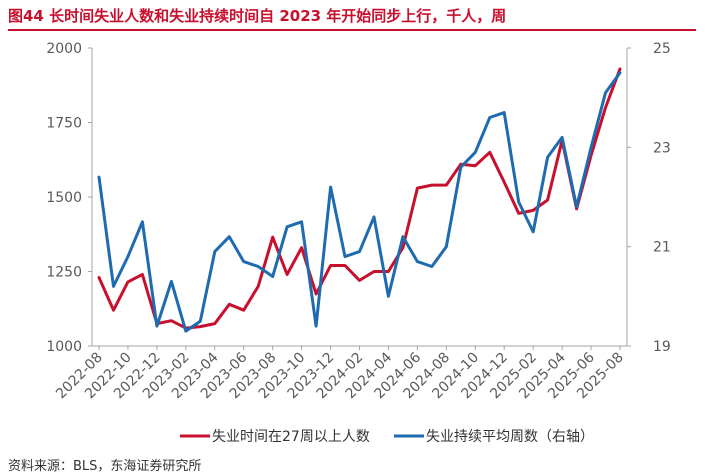 The image size is (708, 474). What do you see at coordinates (649, 198) in the screenshot?
I see `right-y-axis: 19 21 23 25` at bounding box center [649, 198].